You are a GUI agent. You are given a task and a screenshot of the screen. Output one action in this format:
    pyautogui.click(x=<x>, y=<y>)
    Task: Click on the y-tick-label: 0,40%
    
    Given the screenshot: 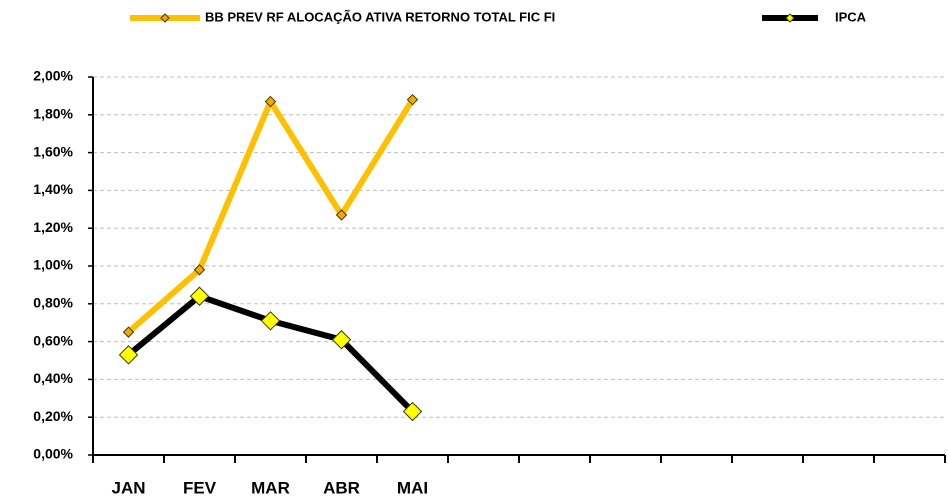 What is the action you would take?
    pyautogui.click(x=53, y=378)
    